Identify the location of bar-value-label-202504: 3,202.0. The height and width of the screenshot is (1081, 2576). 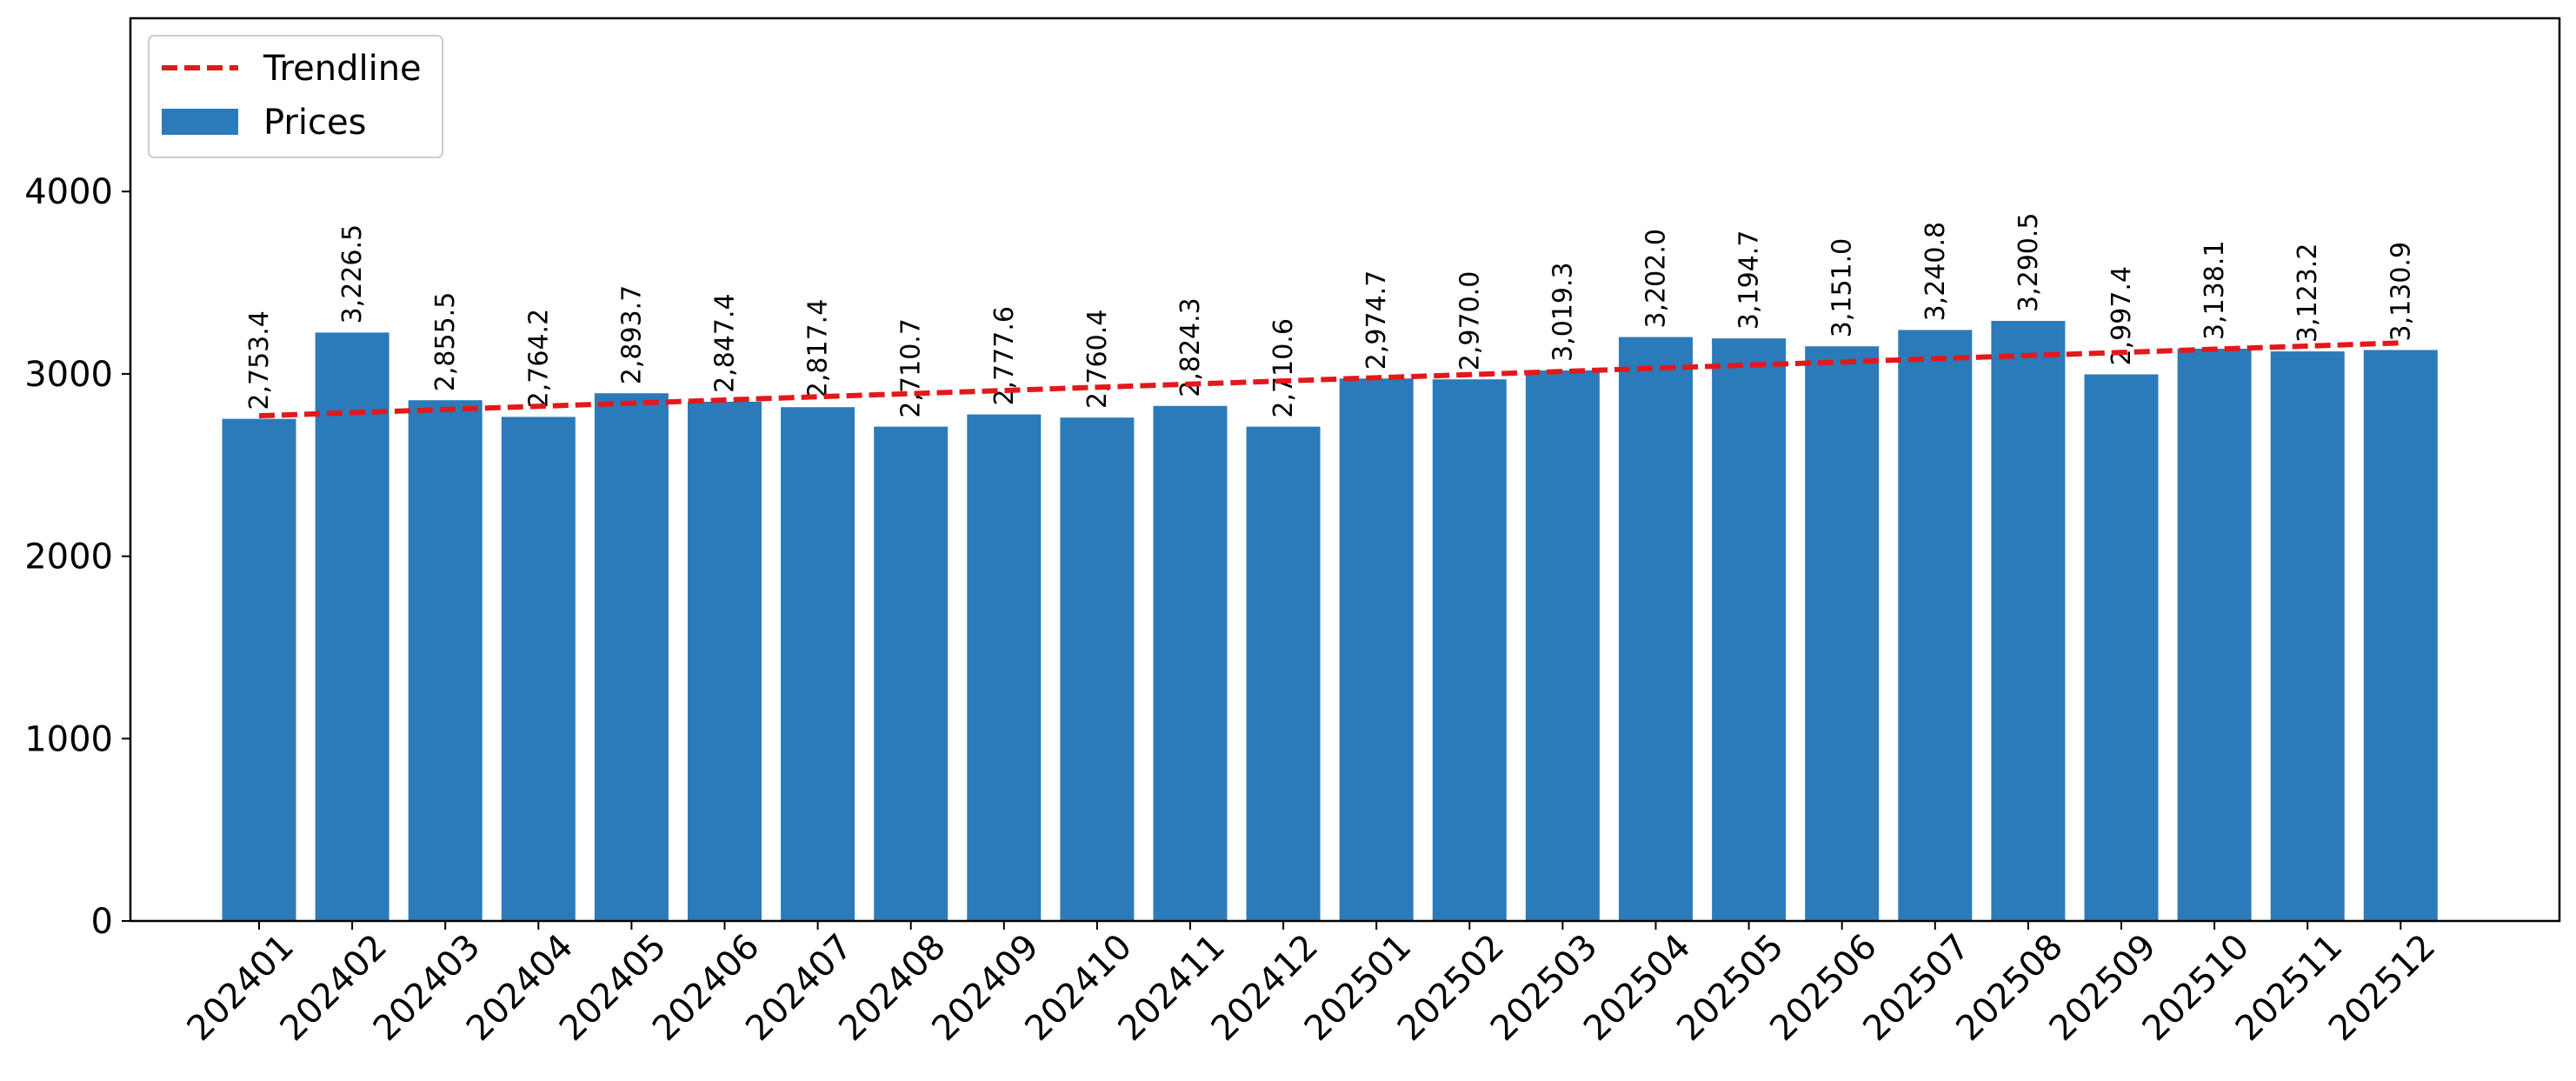
(1656, 279).